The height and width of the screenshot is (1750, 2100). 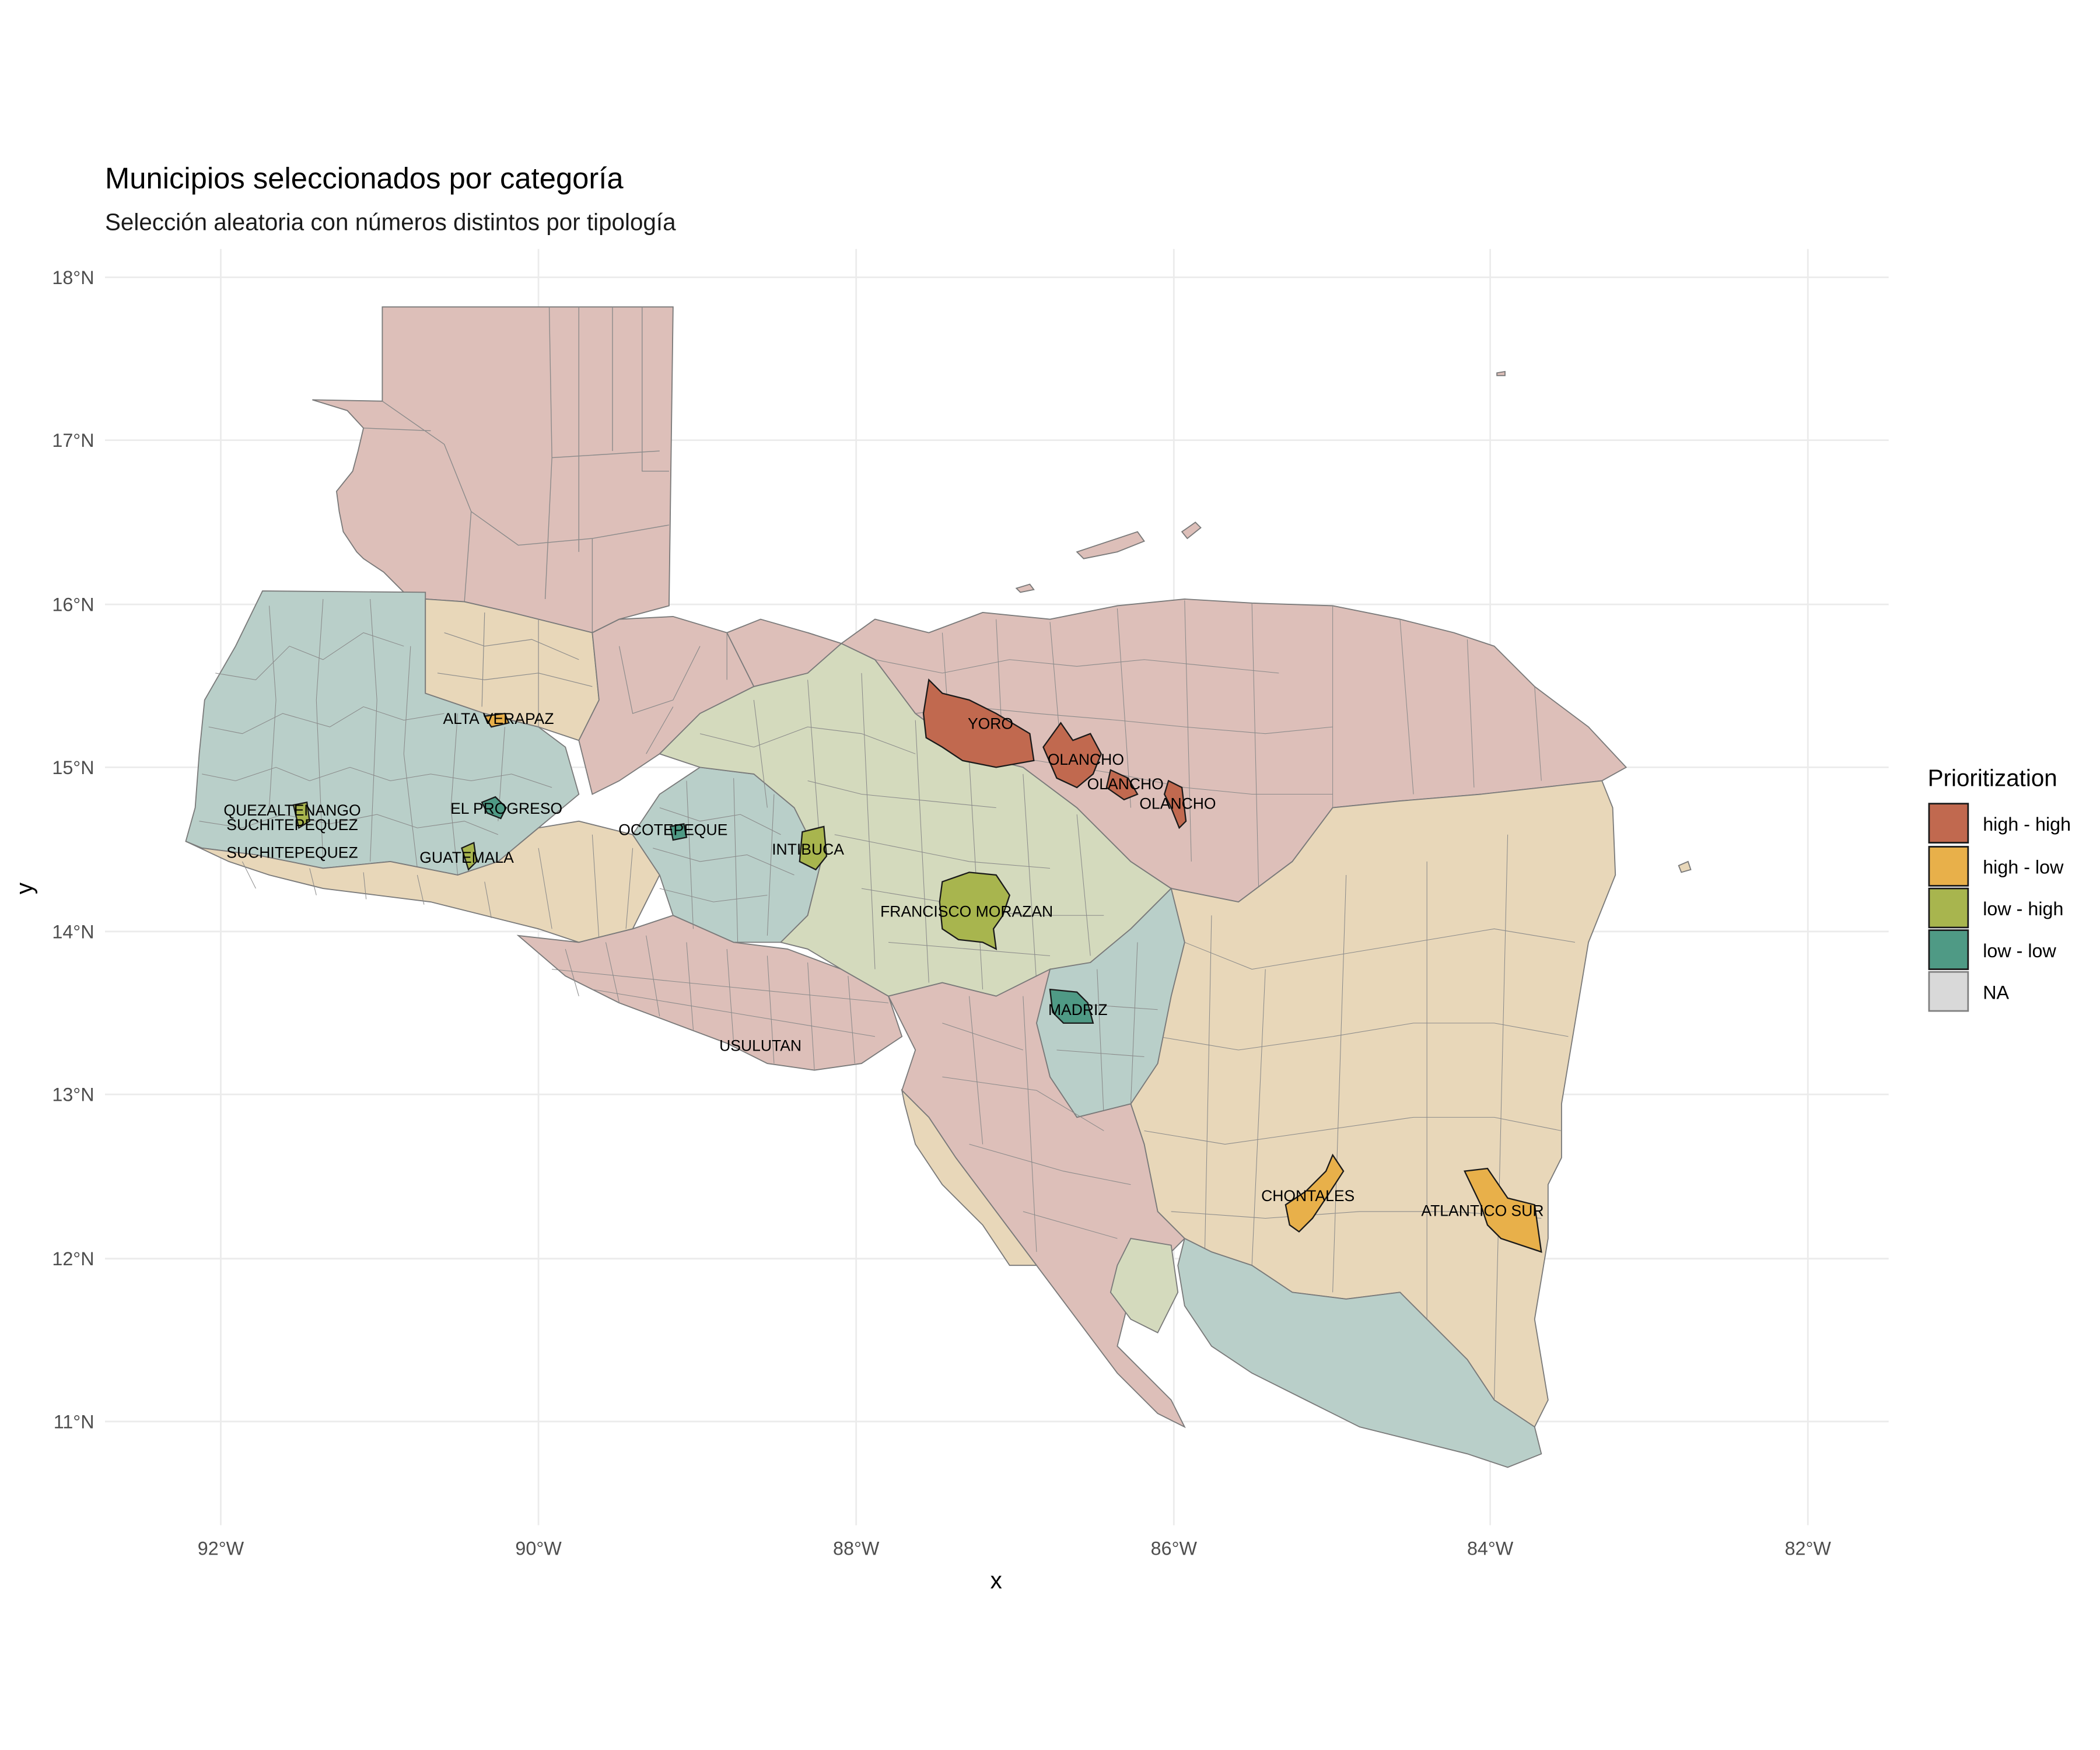 What do you see at coordinates (516, 470) in the screenshot?
I see `peten-borders` at bounding box center [516, 470].